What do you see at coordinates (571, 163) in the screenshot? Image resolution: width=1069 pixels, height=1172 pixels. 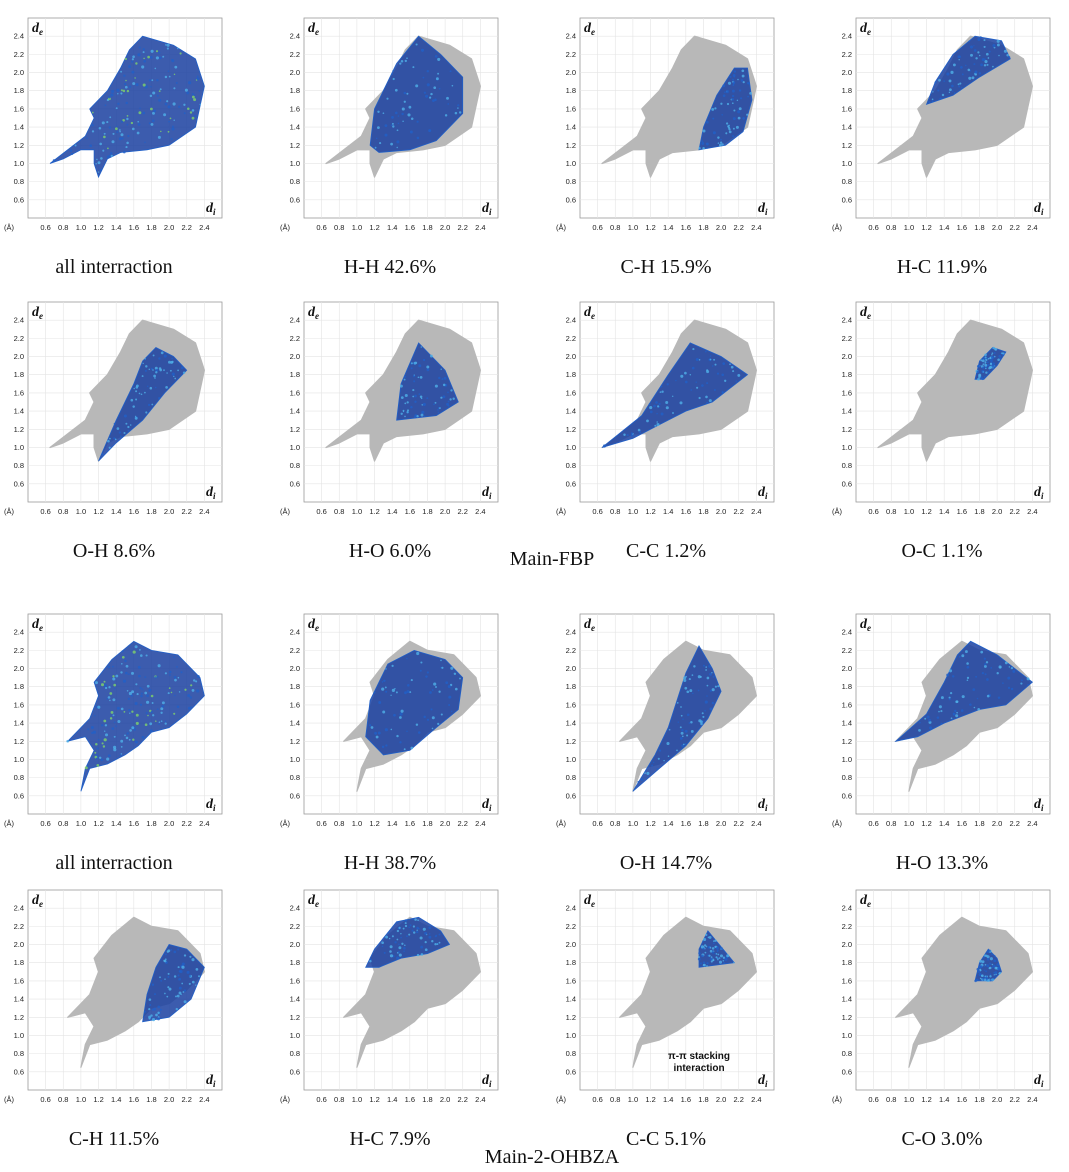 I see `y-tick-label: 1.0` at bounding box center [571, 163].